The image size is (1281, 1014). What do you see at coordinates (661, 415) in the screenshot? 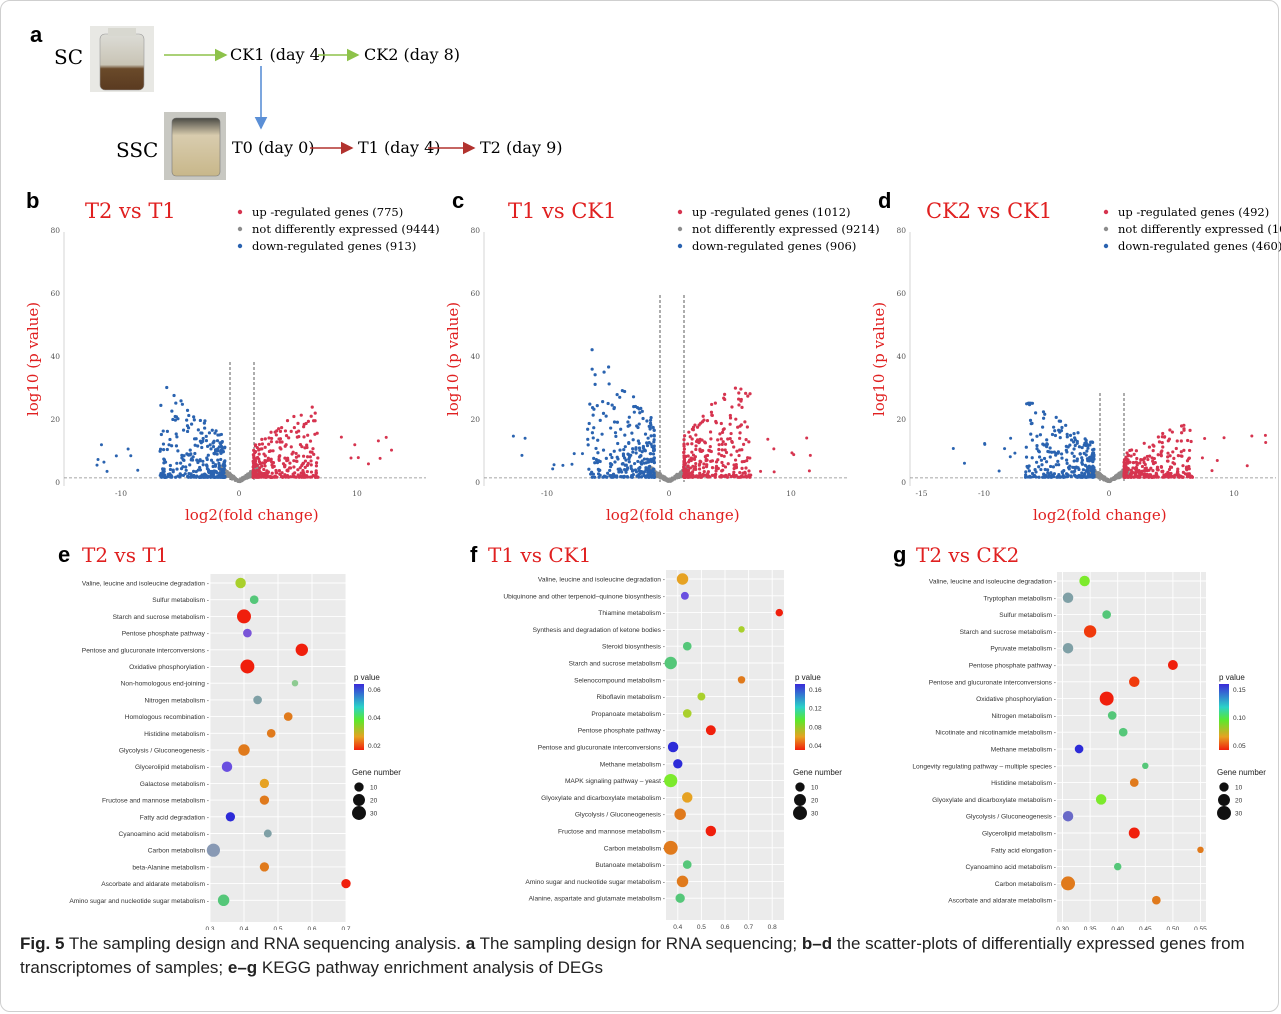
I see `volcano-points` at bounding box center [661, 415].